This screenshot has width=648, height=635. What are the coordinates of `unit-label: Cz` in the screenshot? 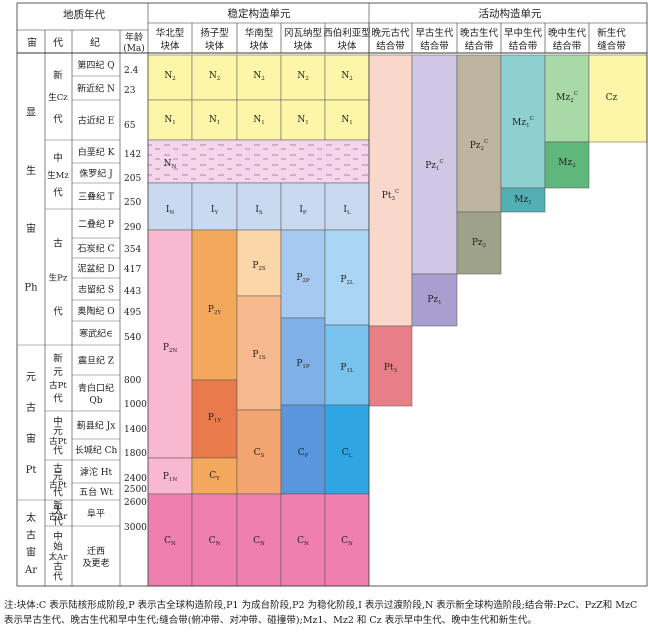 It's located at (612, 98).